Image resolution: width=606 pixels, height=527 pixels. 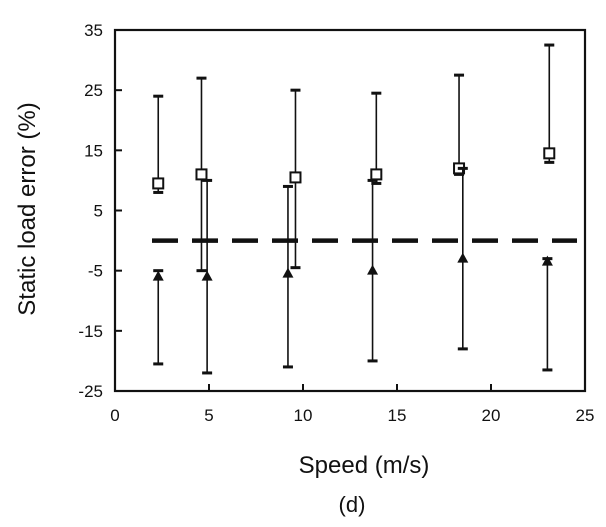 I want to click on y-tick-label: -5, so click(x=95, y=271).